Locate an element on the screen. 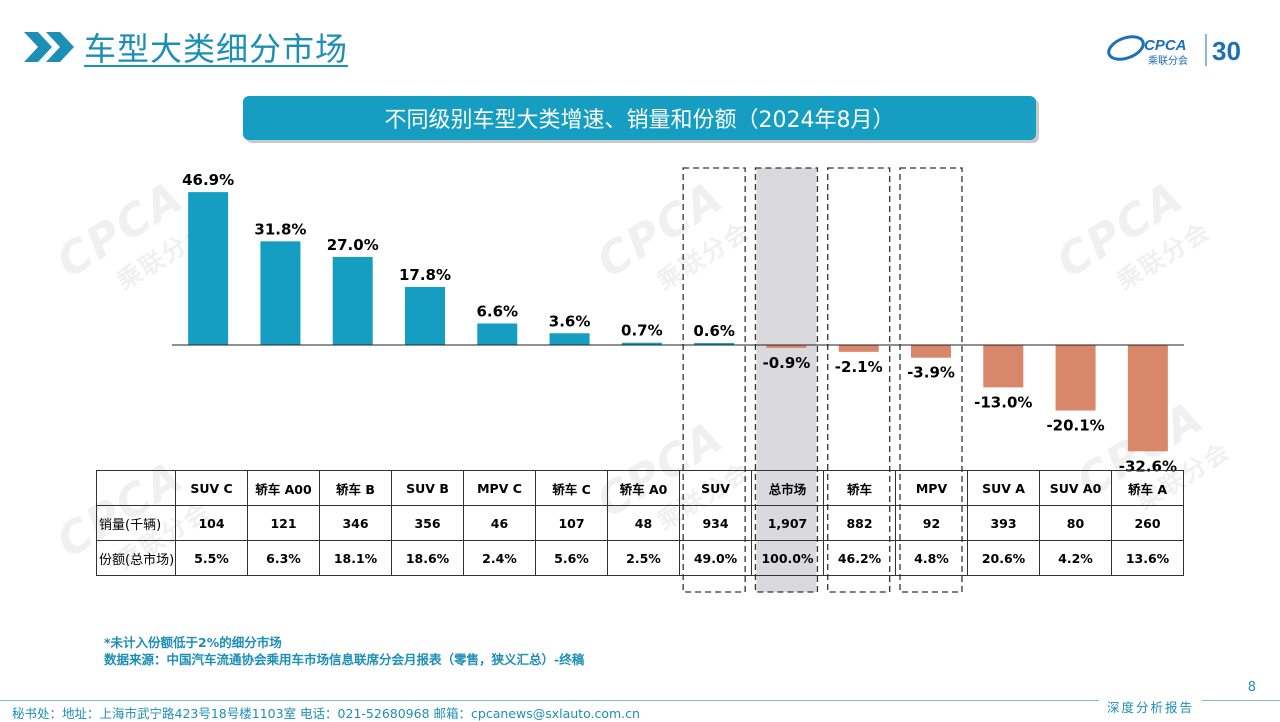  table-cell: 46.2% is located at coordinates (859, 558).